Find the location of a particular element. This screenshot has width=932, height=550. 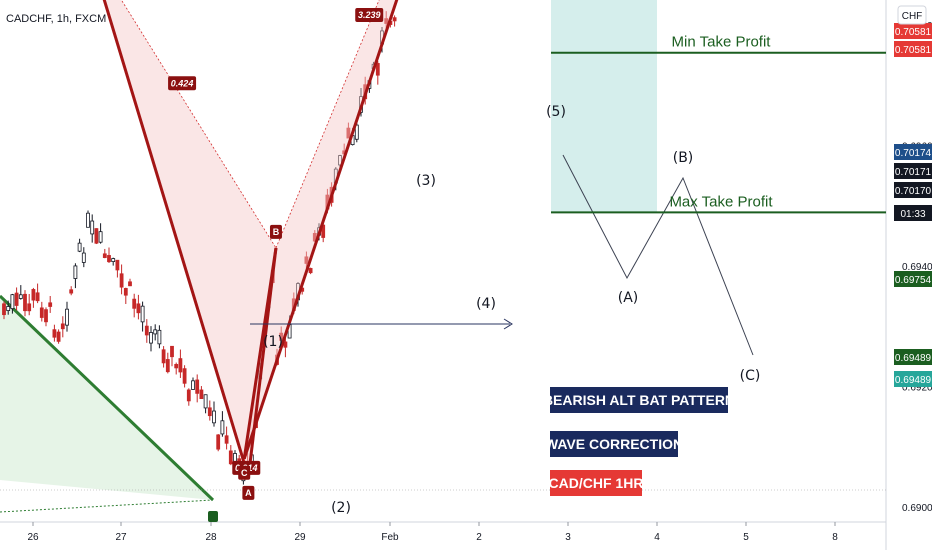

price-badge-sell-entry is located at coordinates (913, 152).